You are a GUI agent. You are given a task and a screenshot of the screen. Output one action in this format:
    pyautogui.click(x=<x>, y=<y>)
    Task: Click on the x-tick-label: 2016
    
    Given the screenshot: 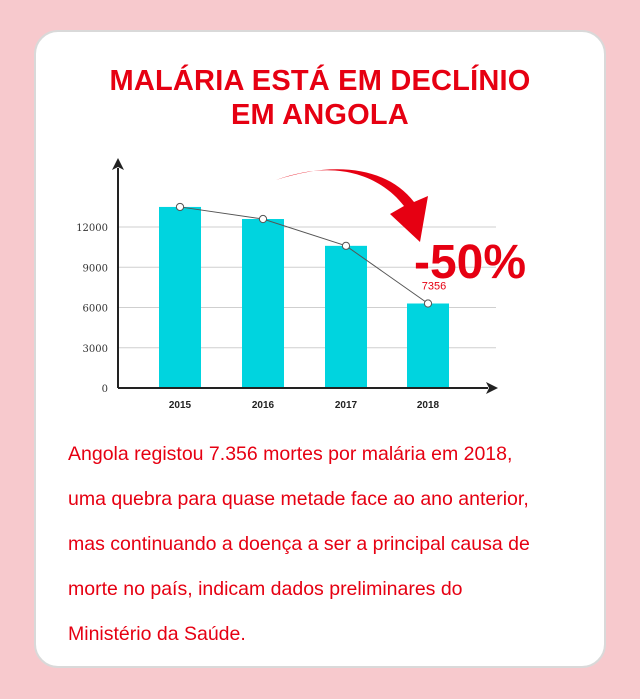 What is the action you would take?
    pyautogui.click(x=263, y=405)
    